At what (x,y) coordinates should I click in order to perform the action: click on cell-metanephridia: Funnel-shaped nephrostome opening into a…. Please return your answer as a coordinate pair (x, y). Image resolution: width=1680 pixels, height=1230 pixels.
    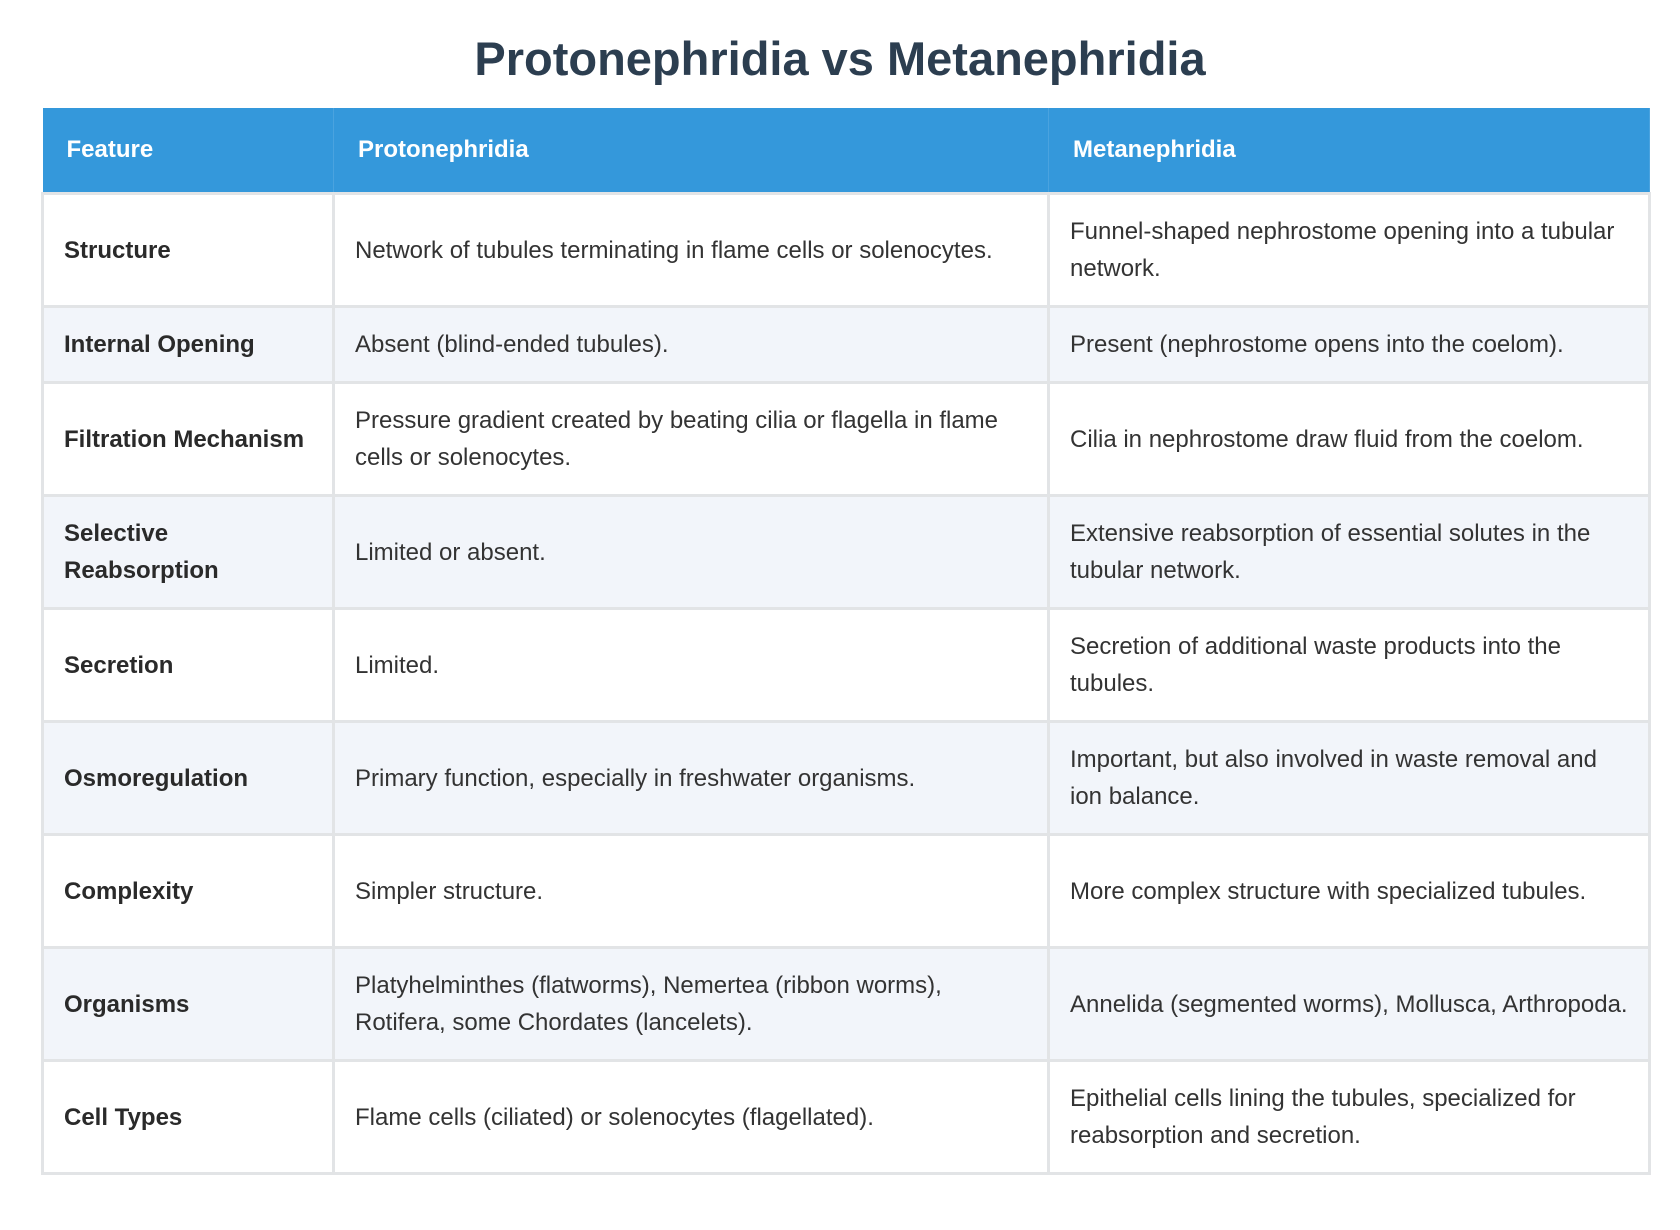
    Looking at the image, I should click on (1349, 250).